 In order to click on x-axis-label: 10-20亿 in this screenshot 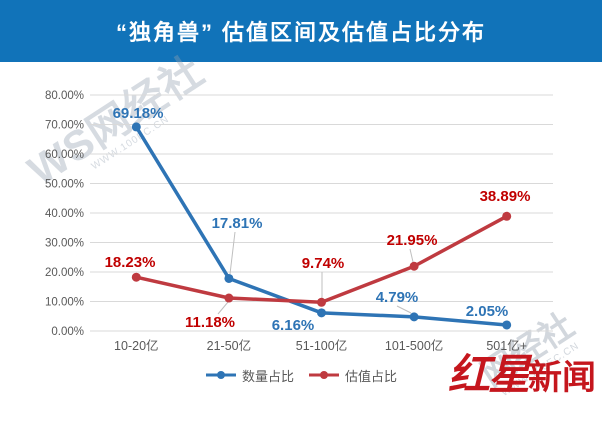, I will do `click(136, 345)`.